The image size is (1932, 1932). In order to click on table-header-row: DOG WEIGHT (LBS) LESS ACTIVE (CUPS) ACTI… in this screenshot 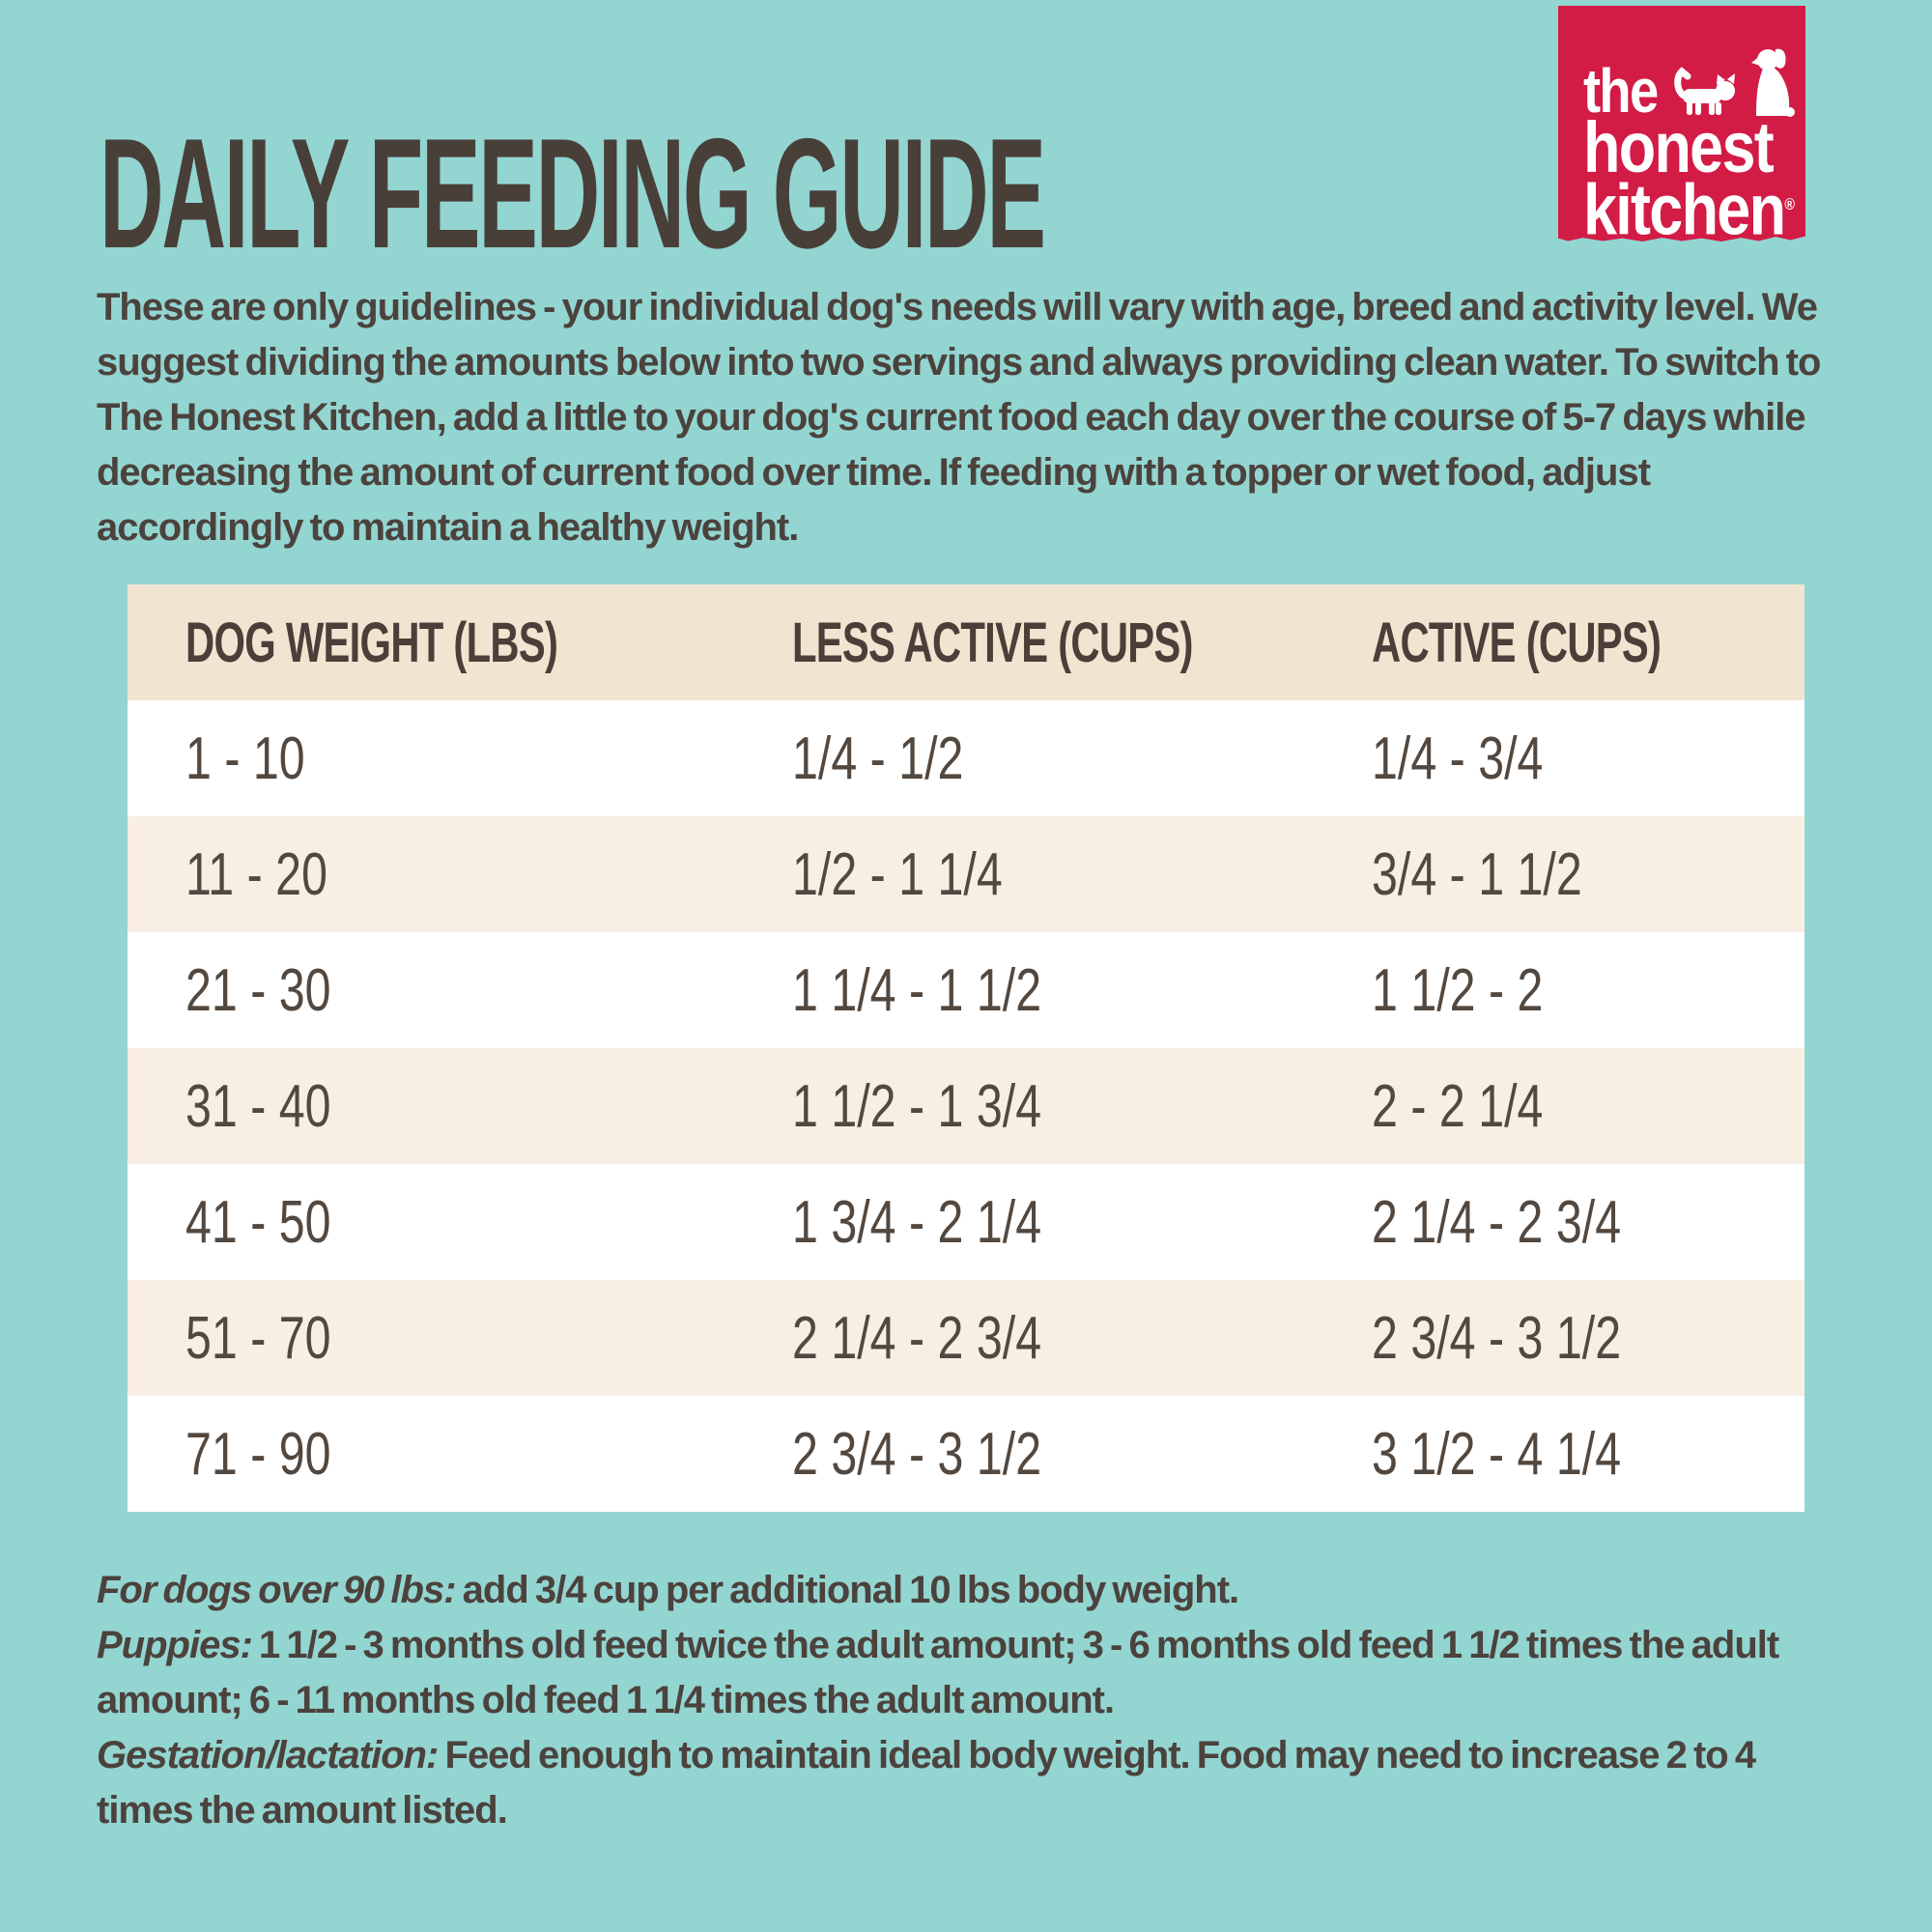, I will do `click(966, 642)`.